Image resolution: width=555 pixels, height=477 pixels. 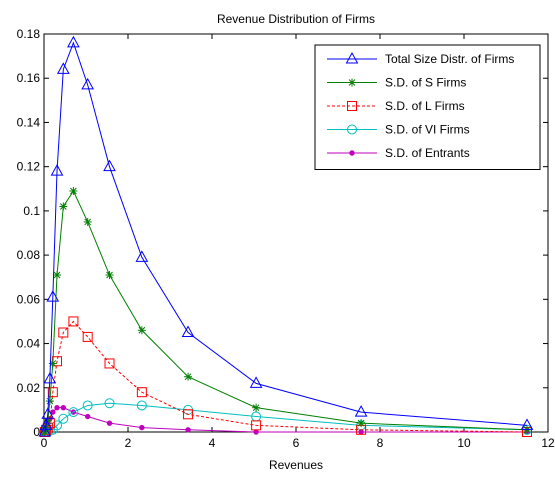 I want to click on y-tick-label: 0.08, so click(x=29, y=255).